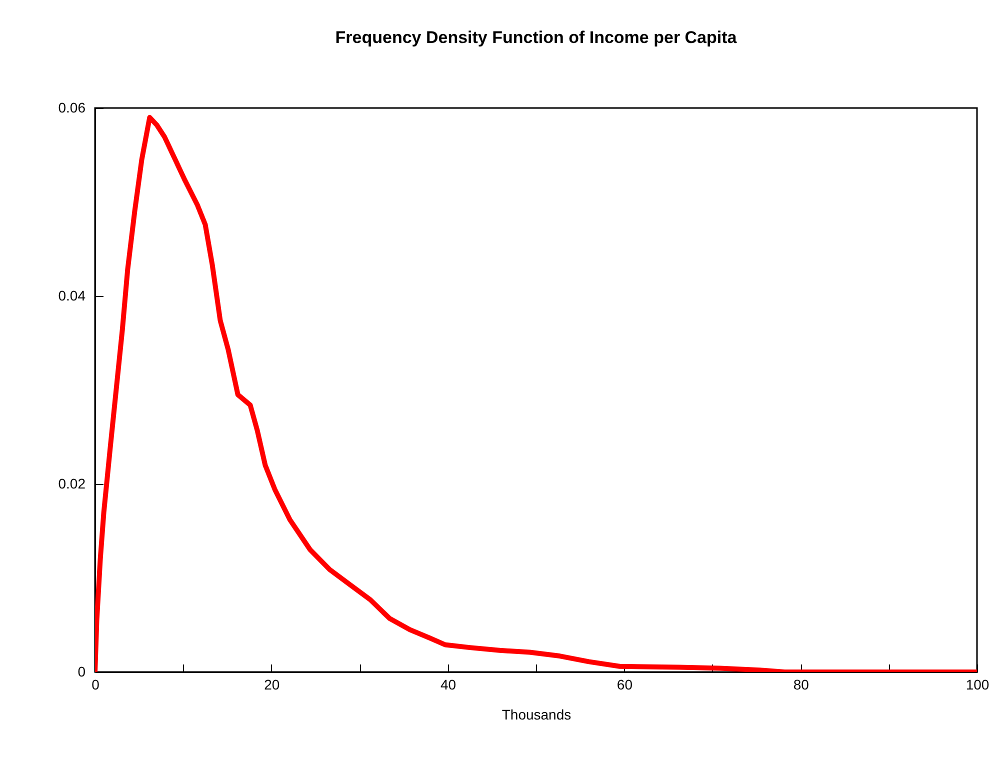 The image size is (1000, 770). What do you see at coordinates (536, 37) in the screenshot?
I see `chart-title: Frequency Density Function of Income per Capita` at bounding box center [536, 37].